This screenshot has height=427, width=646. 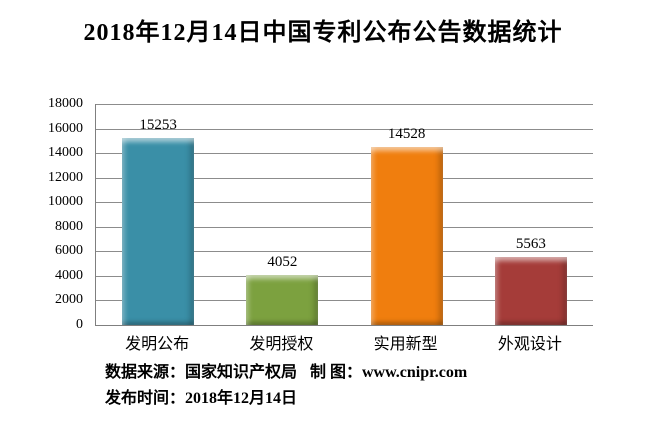 I want to click on footer-line-2: 发布时间：2018年12月14日, so click(x=286, y=399).